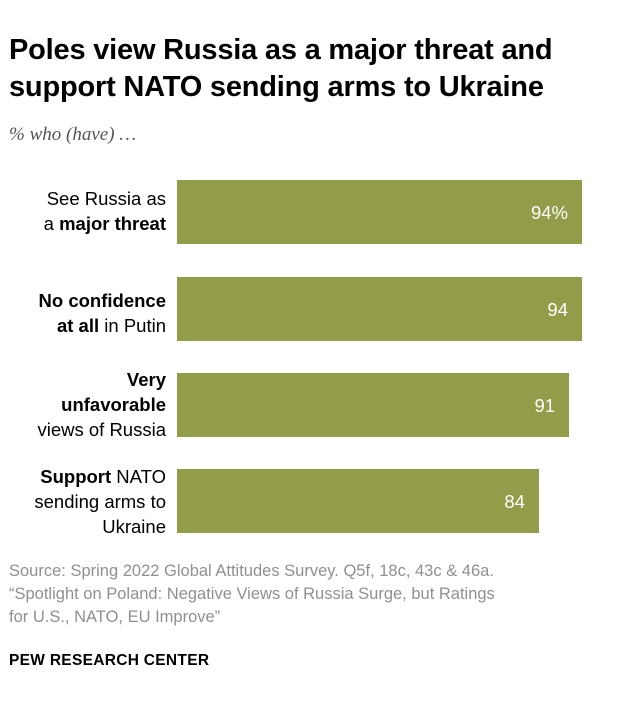 The width and height of the screenshot is (620, 710). I want to click on category-label-bold-text: No confidence, so click(102, 300).